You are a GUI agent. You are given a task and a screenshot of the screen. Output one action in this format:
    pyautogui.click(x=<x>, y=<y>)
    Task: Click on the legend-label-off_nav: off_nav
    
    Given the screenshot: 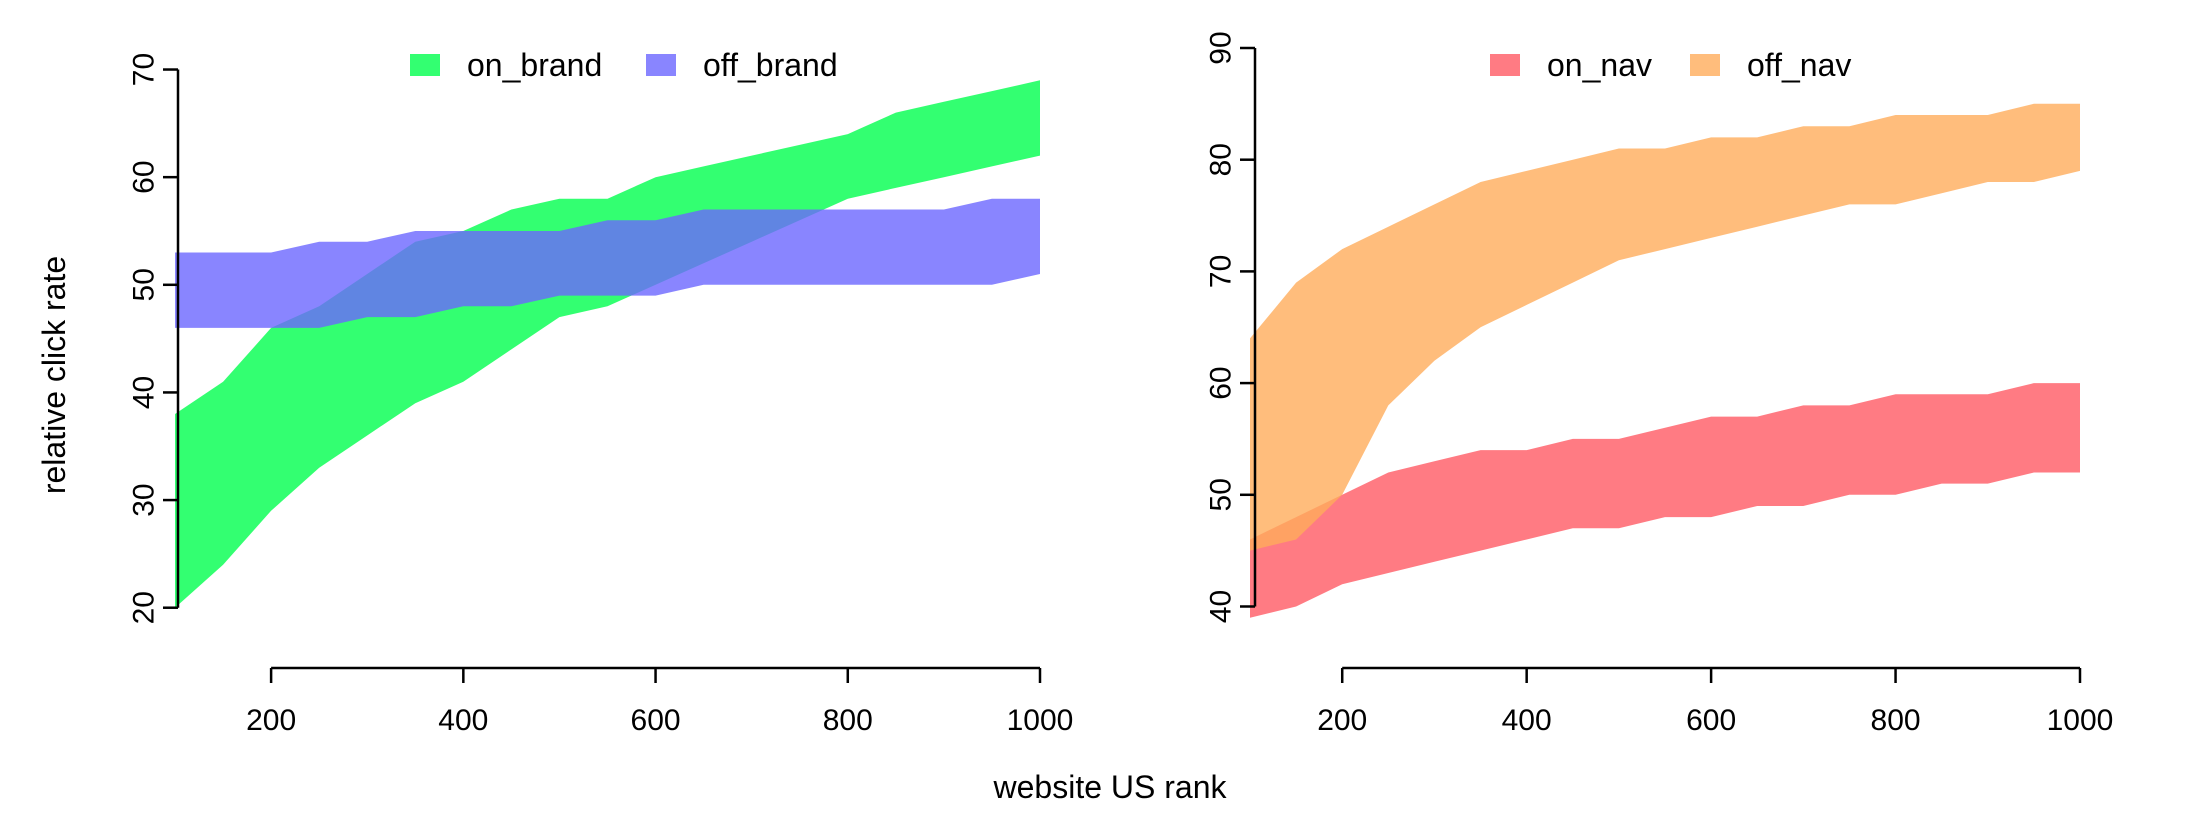 What is the action you would take?
    pyautogui.click(x=1799, y=65)
    